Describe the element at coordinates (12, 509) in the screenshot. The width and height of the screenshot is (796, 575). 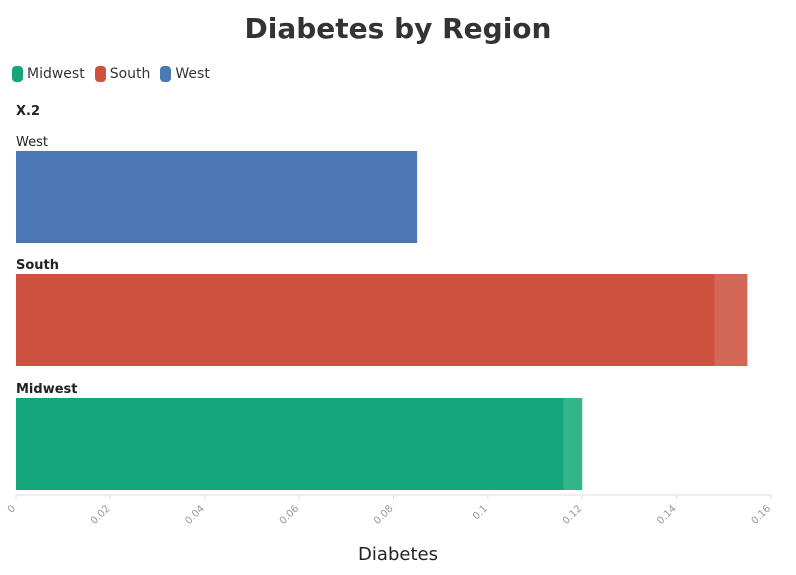
I see `x-tick-label: 0` at that location.